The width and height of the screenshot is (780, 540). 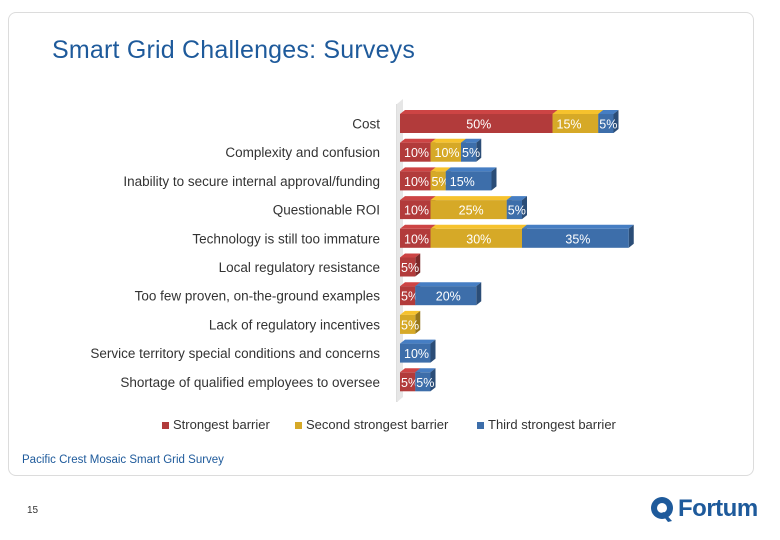 I want to click on source-note: Pacific Crest Mosaic Smart Grid Survey, so click(x=123, y=460).